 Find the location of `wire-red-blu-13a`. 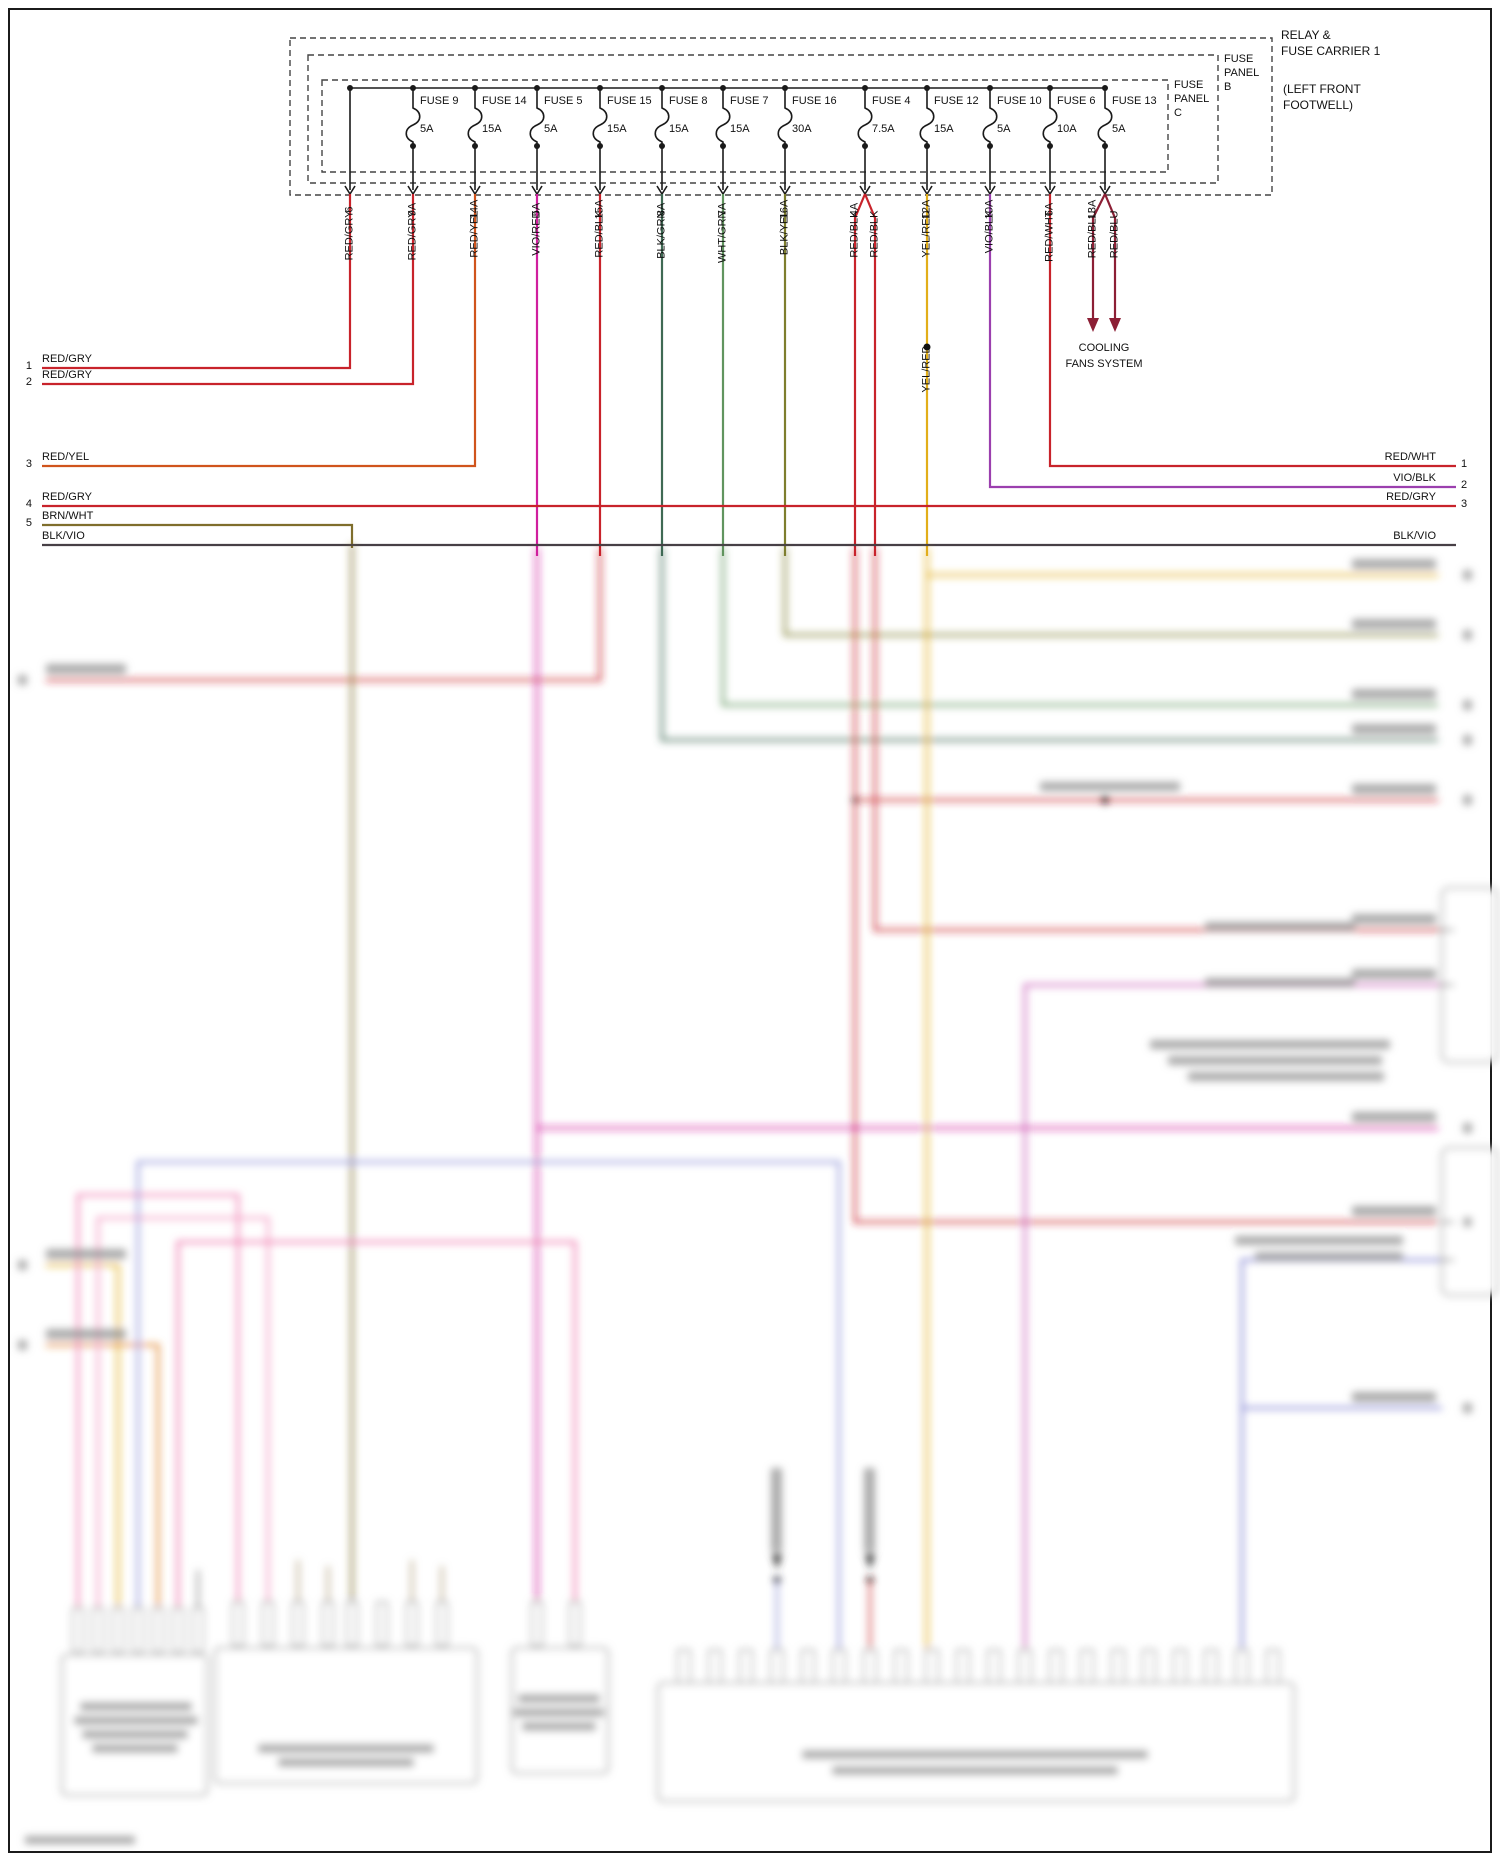

wire-red-blu-13a is located at coordinates (1098, 256).